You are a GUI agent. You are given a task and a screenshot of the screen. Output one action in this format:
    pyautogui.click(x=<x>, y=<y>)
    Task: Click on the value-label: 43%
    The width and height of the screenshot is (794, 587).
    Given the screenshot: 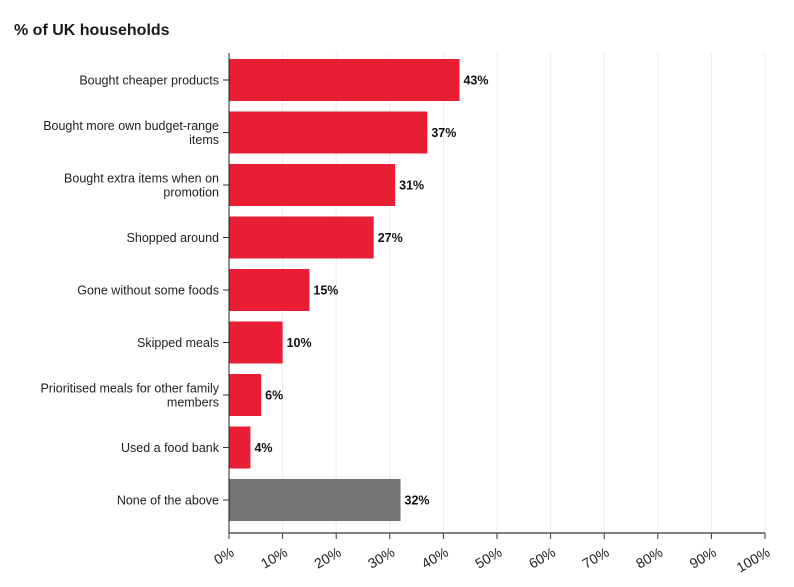 What is the action you would take?
    pyautogui.click(x=475, y=81)
    